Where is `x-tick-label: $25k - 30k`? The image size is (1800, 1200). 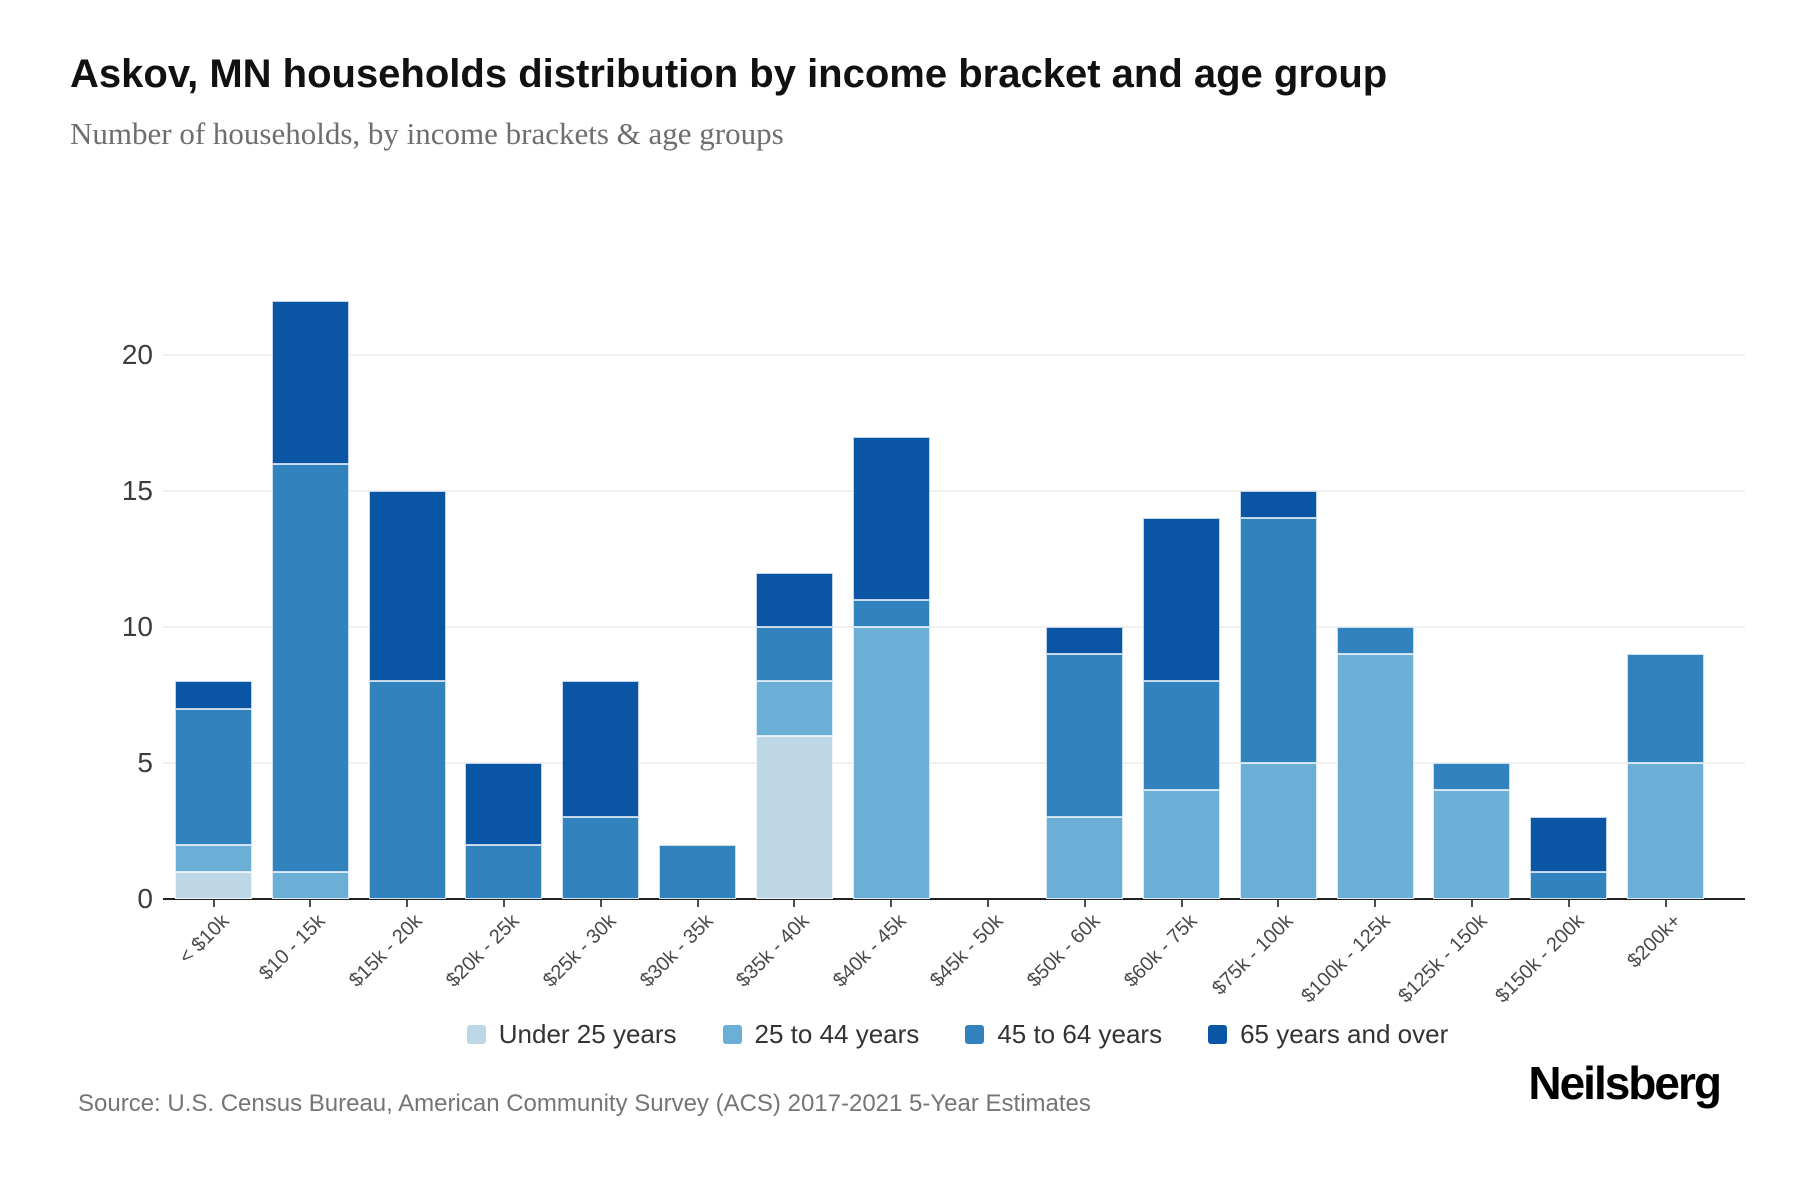
x-tick-label: $25k - 30k is located at coordinates (579, 951).